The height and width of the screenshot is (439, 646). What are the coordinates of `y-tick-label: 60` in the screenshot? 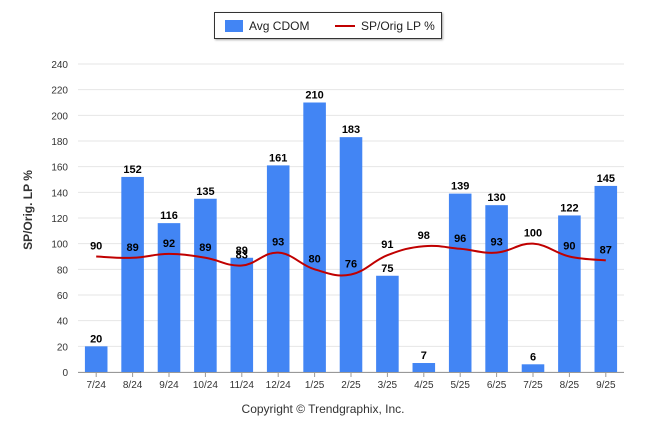 It's located at (63, 296).